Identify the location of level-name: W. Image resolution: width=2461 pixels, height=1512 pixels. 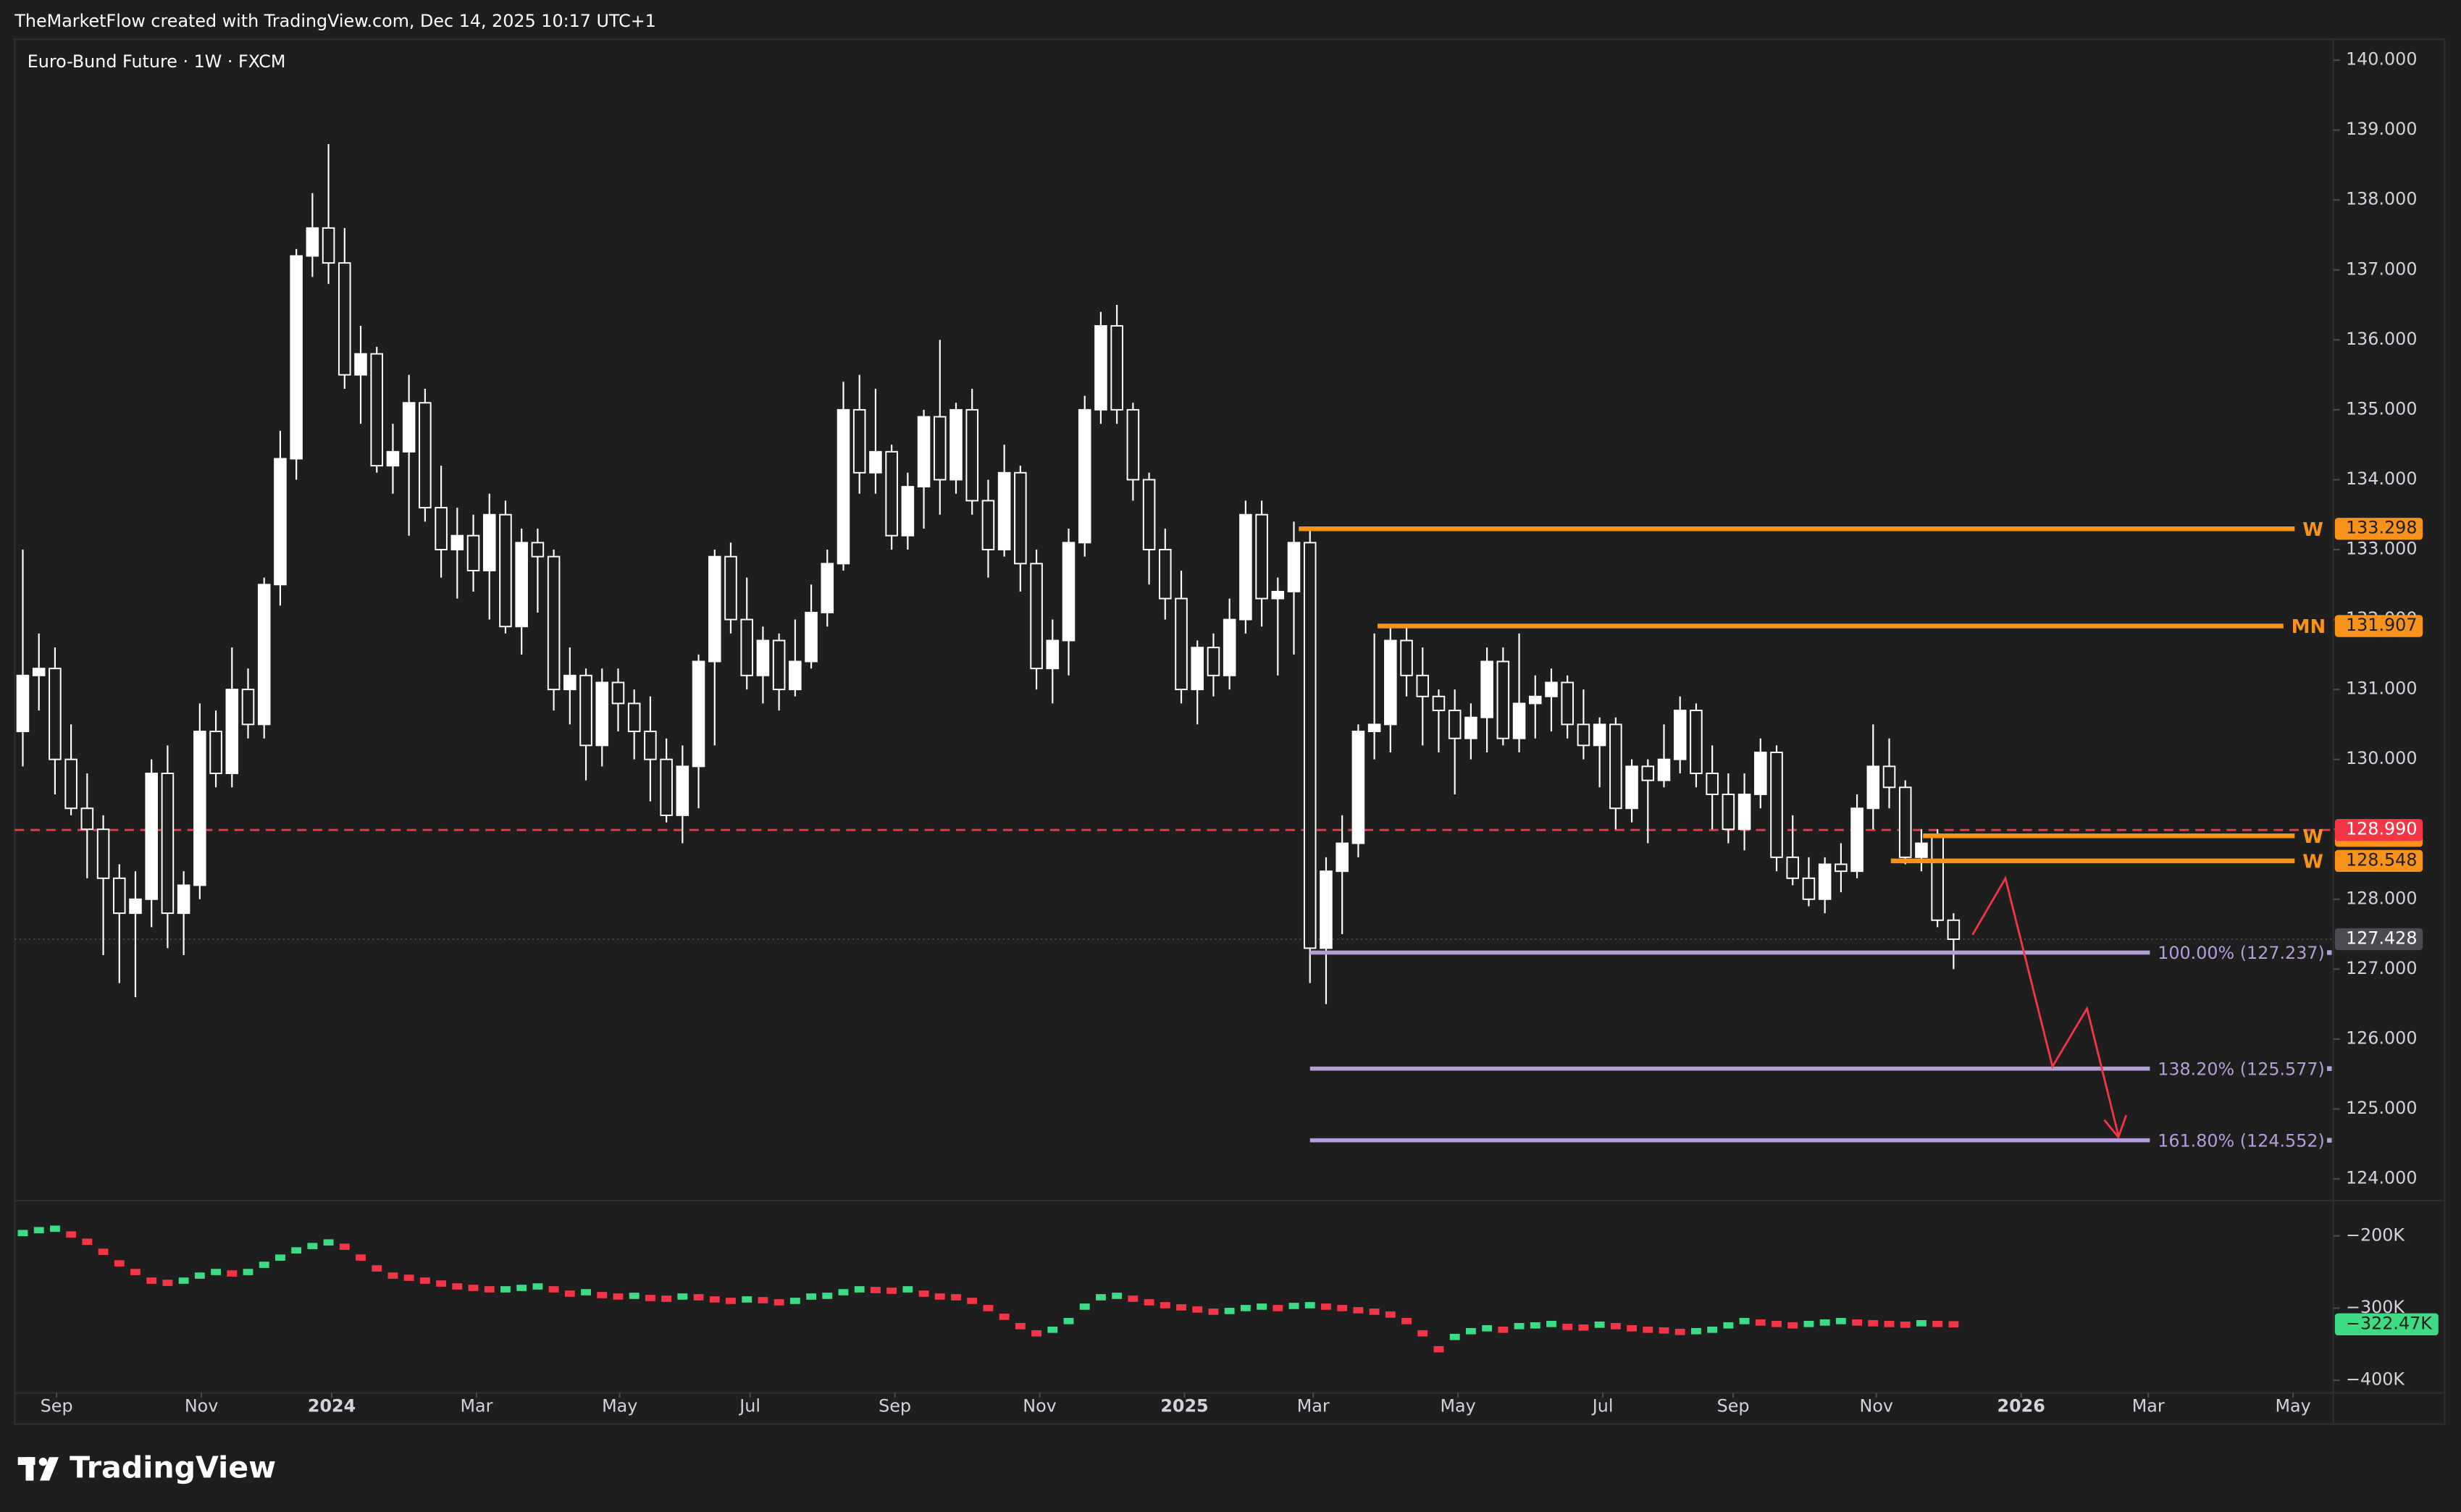
(2312, 862).